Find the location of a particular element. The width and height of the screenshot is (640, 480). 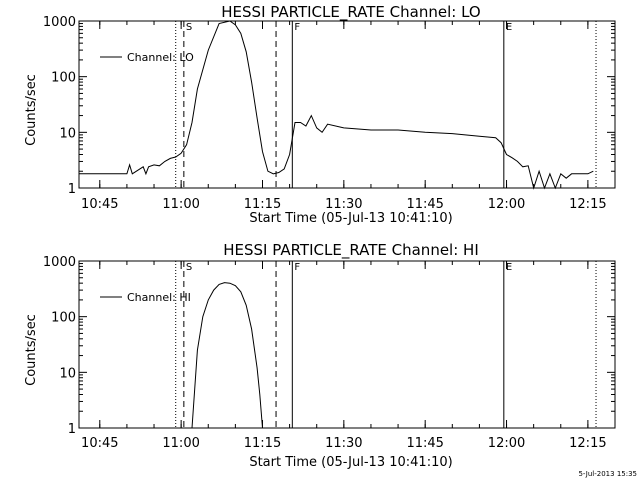

hi-series-line is located at coordinates (227, 355).